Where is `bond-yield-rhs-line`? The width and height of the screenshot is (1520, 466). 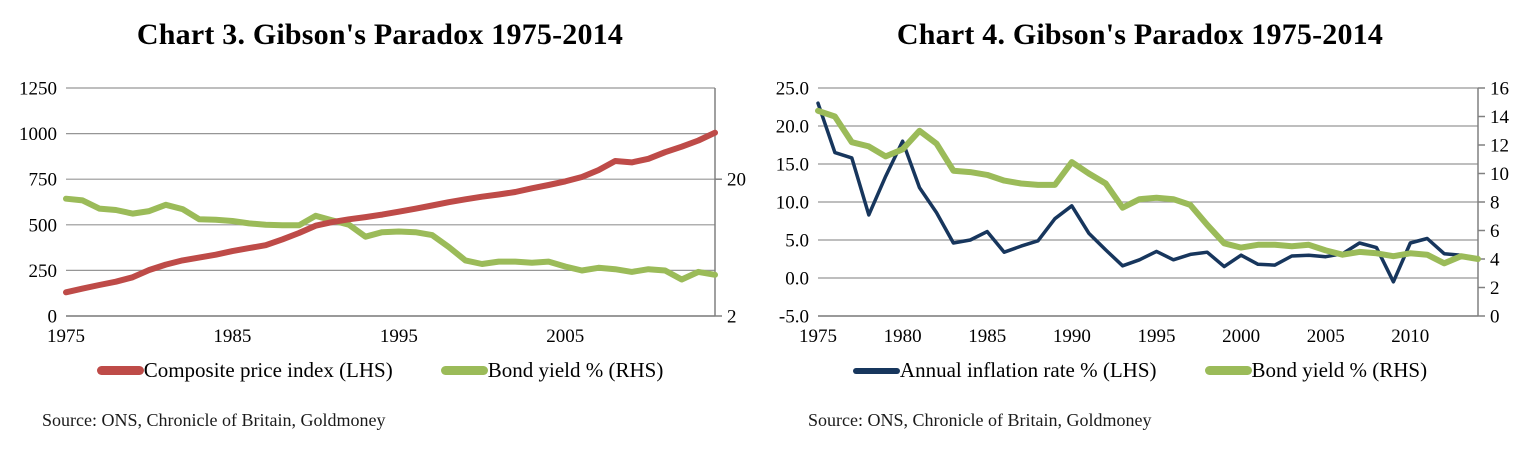
bond-yield-rhs-line is located at coordinates (390, 239).